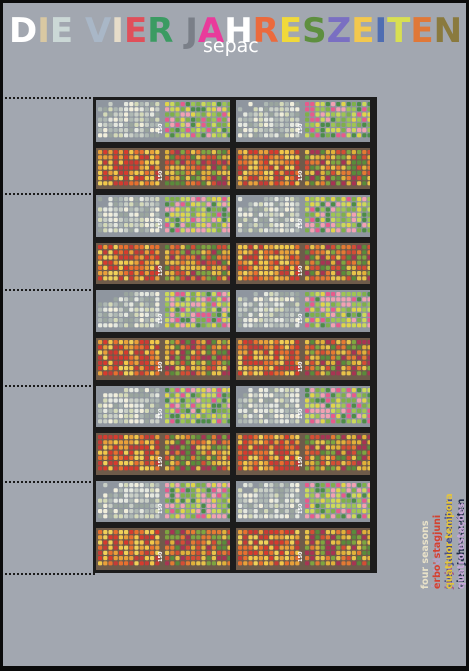 The width and height of the screenshot is (469, 671). What do you see at coordinates (211, 31) in the screenshot?
I see `title-letter: A` at bounding box center [211, 31].